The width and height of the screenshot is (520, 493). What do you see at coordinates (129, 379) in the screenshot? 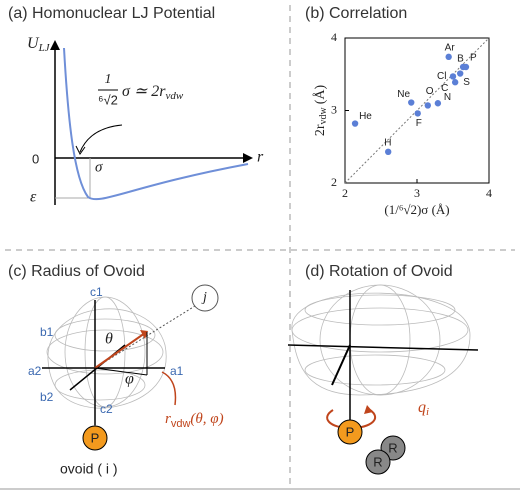
I see `phi-label: φ` at bounding box center [129, 379].